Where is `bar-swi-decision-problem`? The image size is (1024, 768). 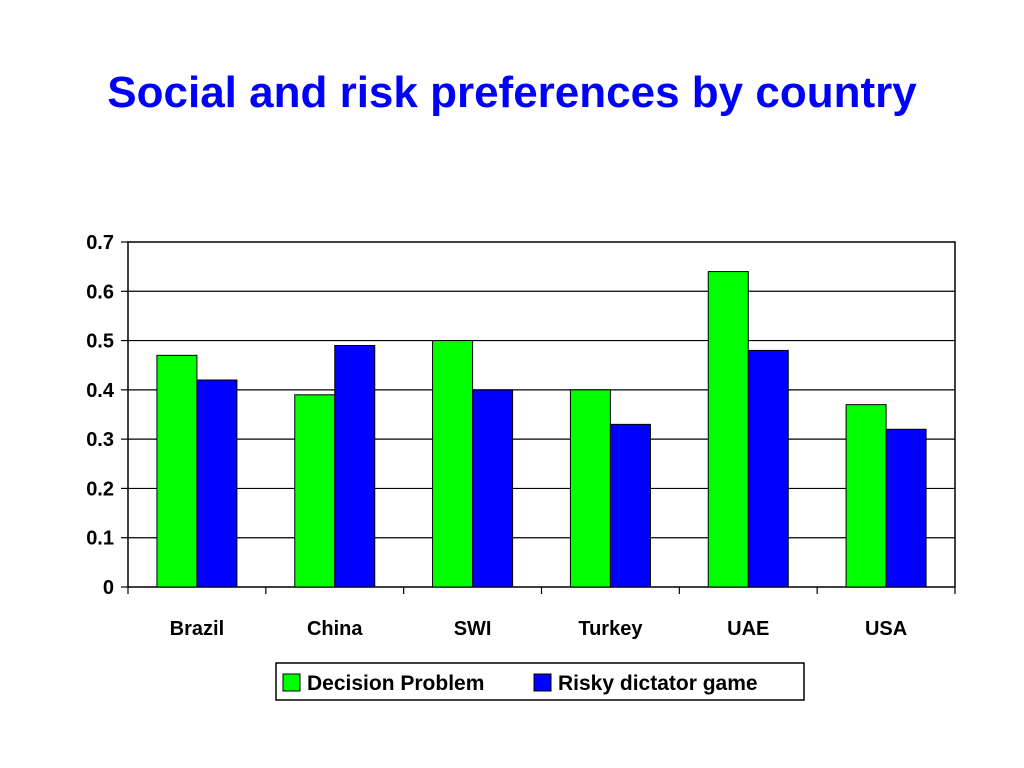
bar-swi-decision-problem is located at coordinates (453, 464).